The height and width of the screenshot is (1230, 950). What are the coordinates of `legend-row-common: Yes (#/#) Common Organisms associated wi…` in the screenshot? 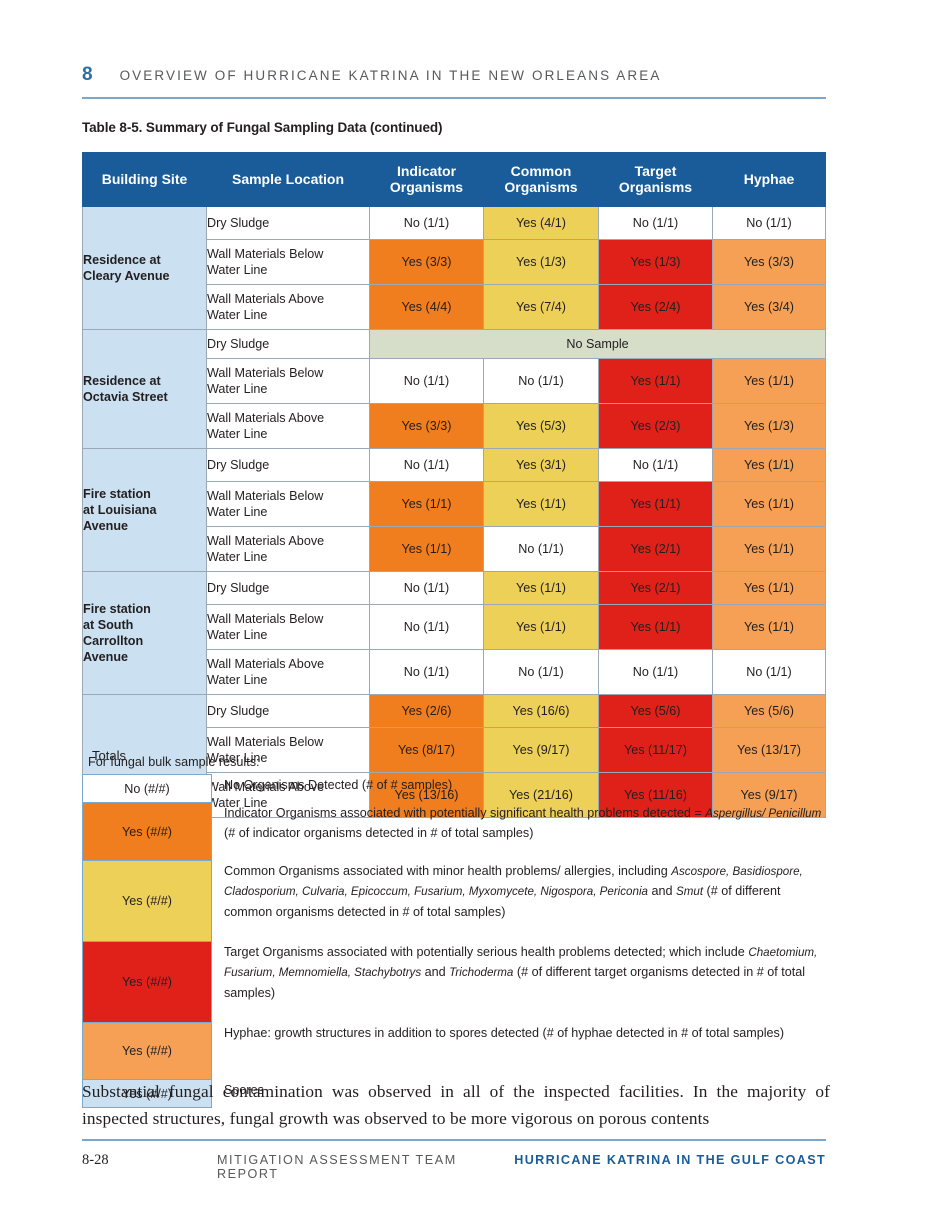 It's located at (454, 901).